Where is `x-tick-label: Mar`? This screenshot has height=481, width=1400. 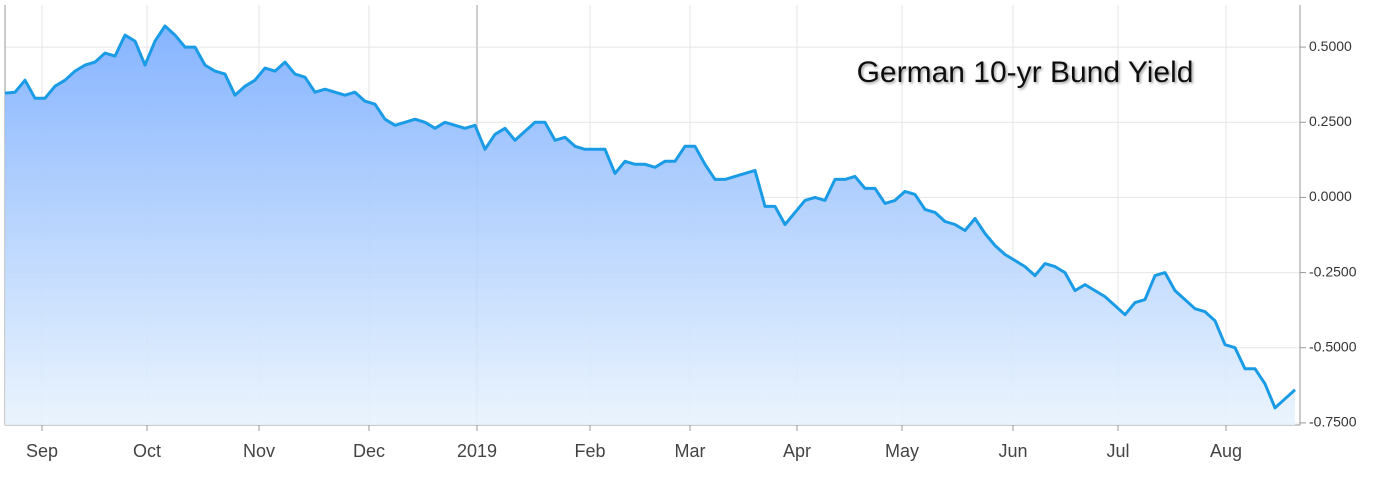 x-tick-label: Mar is located at coordinates (690, 451).